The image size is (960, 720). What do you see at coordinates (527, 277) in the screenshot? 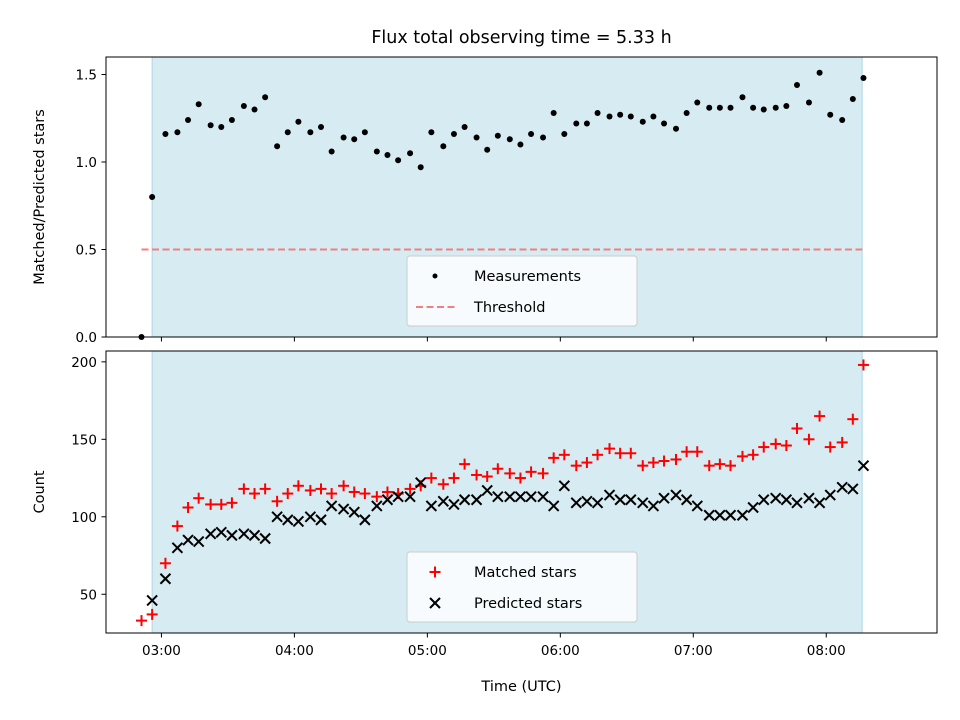
I see `legend-label: Measurements` at bounding box center [527, 277].